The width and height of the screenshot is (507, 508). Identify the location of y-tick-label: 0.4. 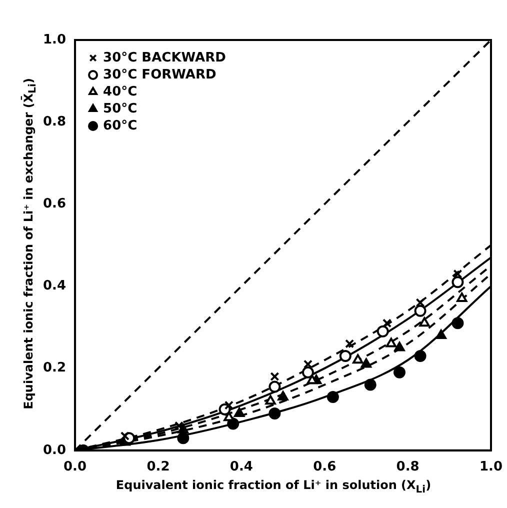
(54, 286).